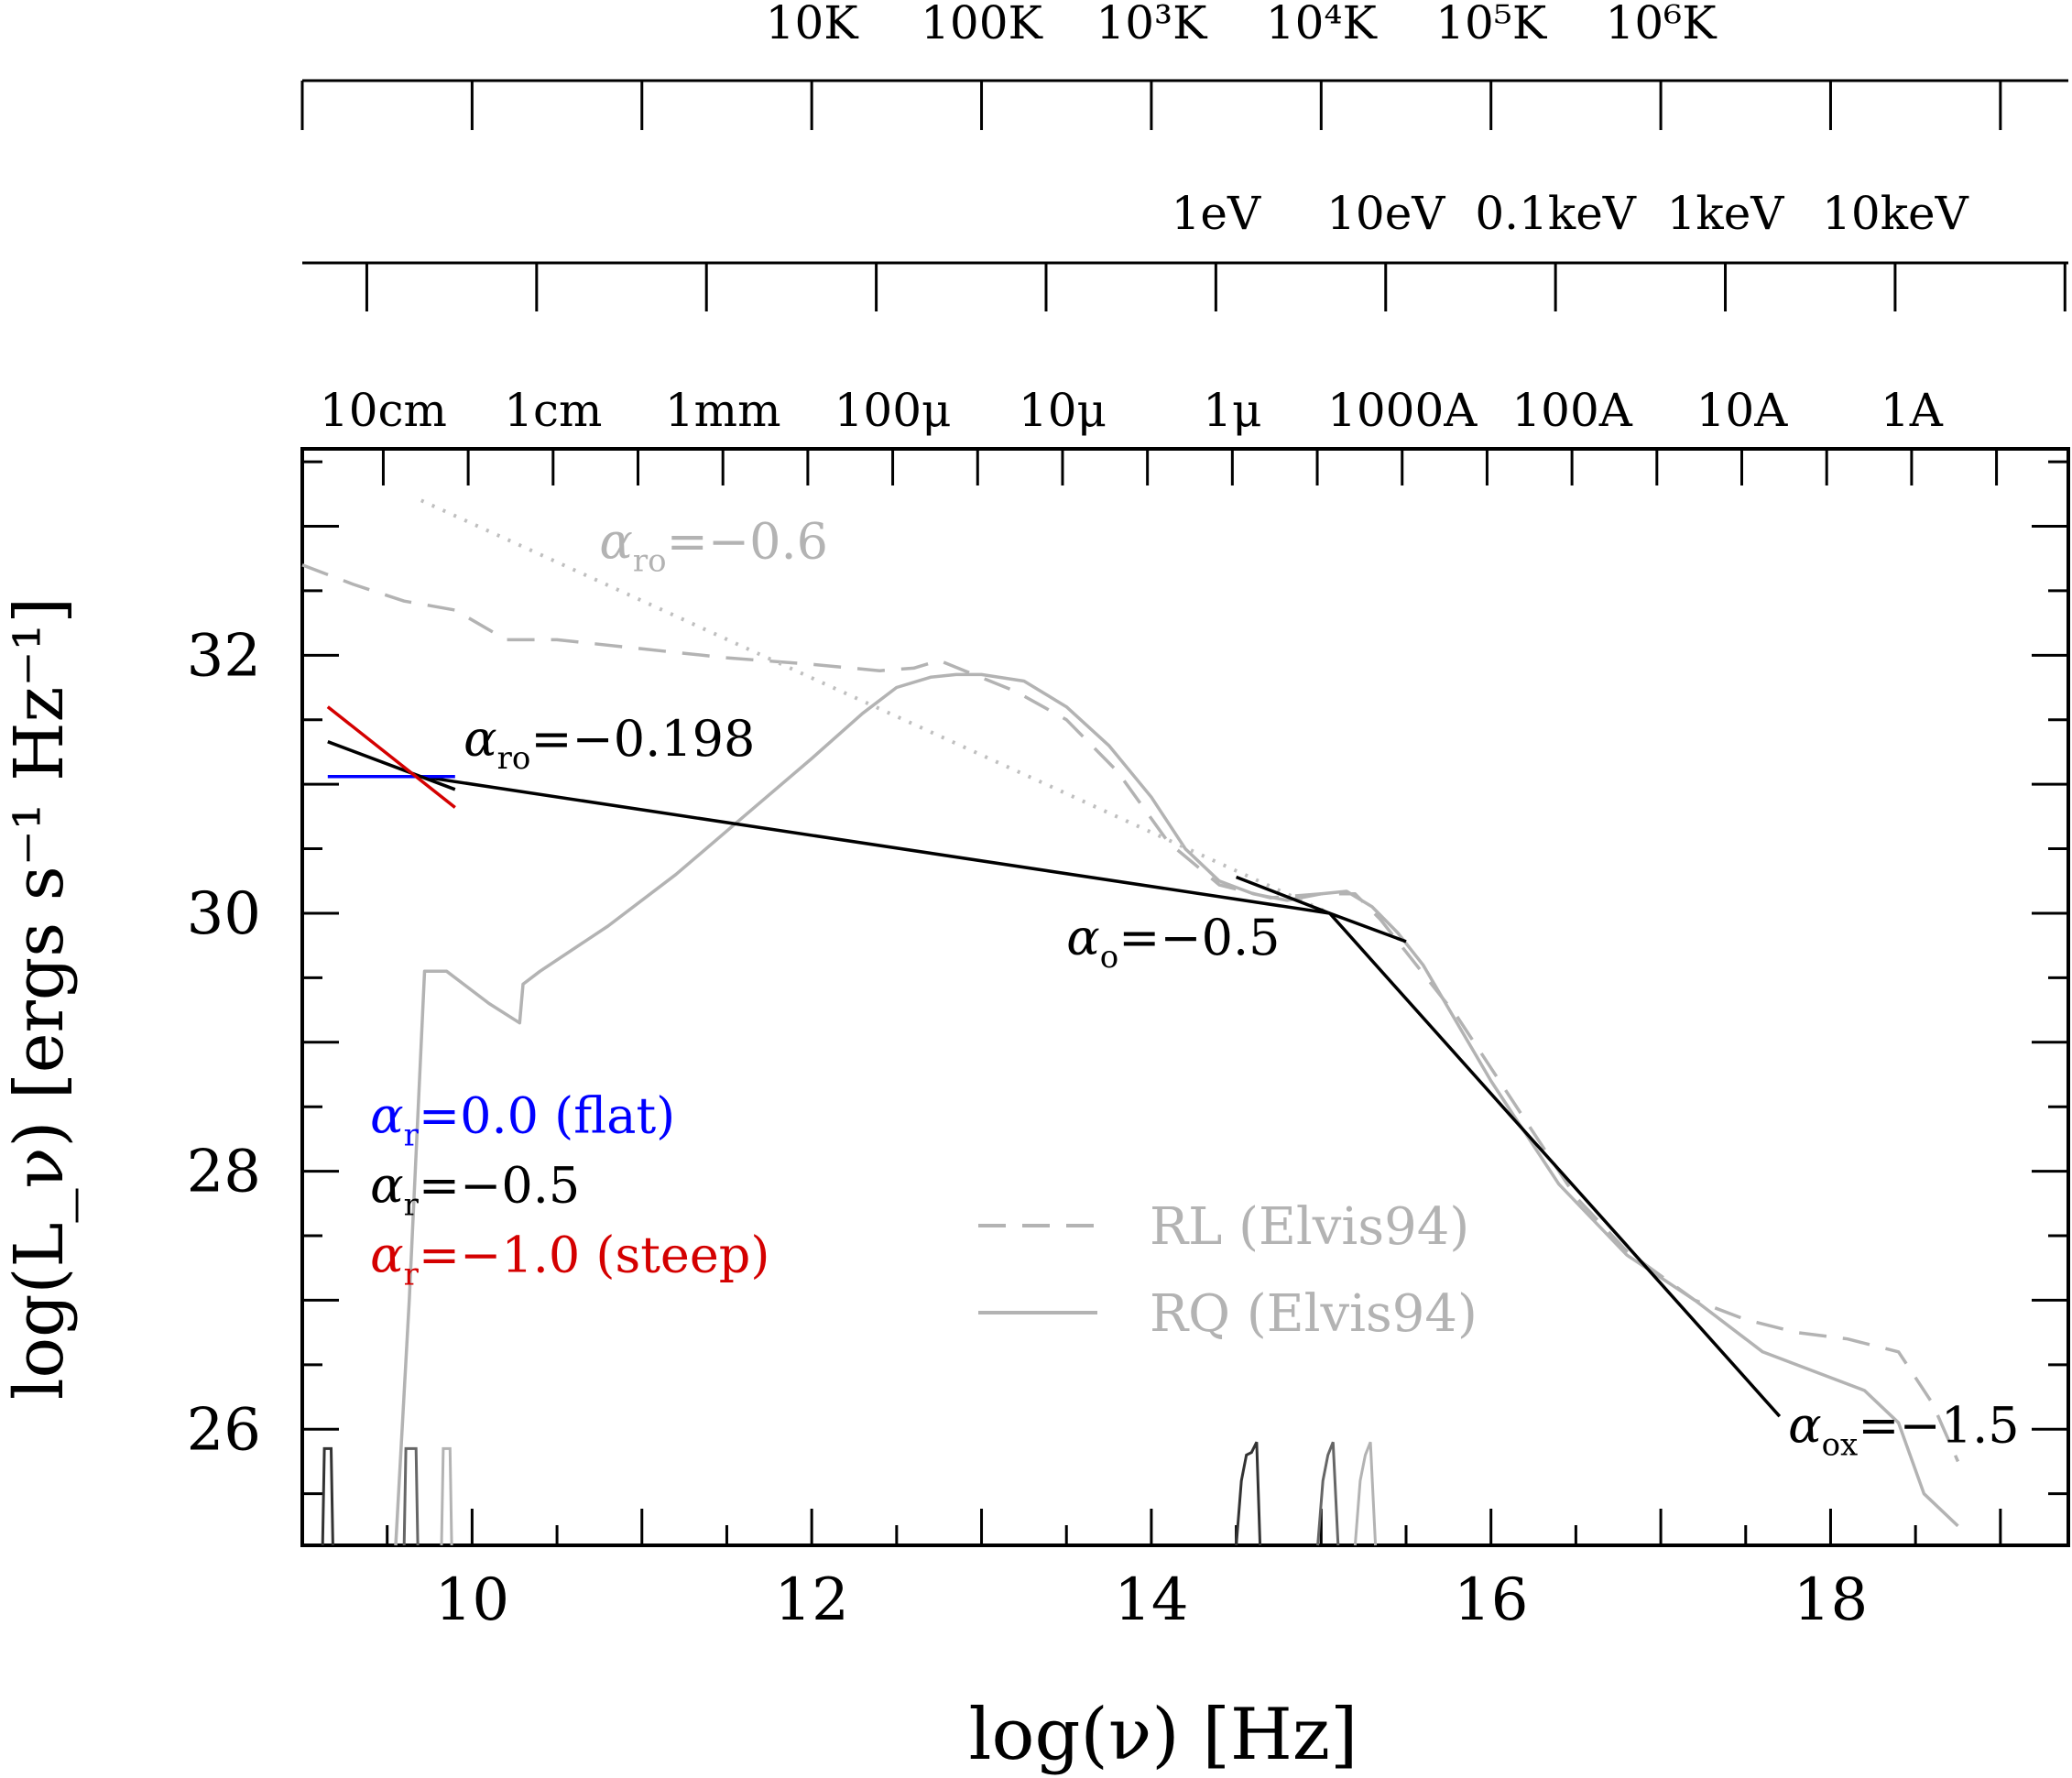 The width and height of the screenshot is (2072, 1778). What do you see at coordinates (224, 1172) in the screenshot?
I see `y-tick-label: 28` at bounding box center [224, 1172].